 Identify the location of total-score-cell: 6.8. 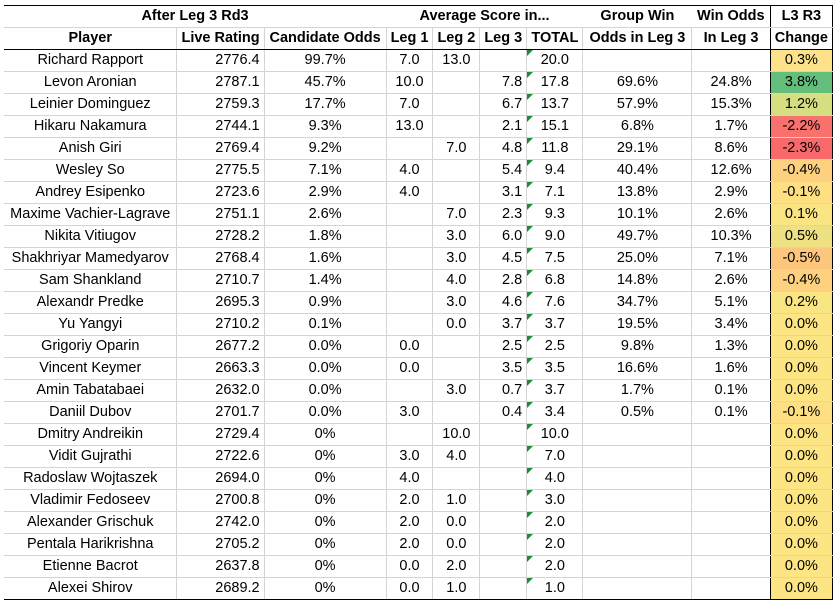
(555, 280).